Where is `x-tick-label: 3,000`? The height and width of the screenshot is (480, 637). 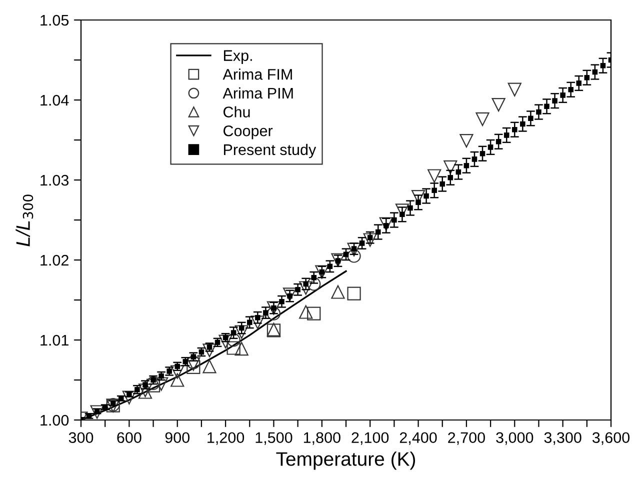
x-tick-label: 3,000 is located at coordinates (515, 438).